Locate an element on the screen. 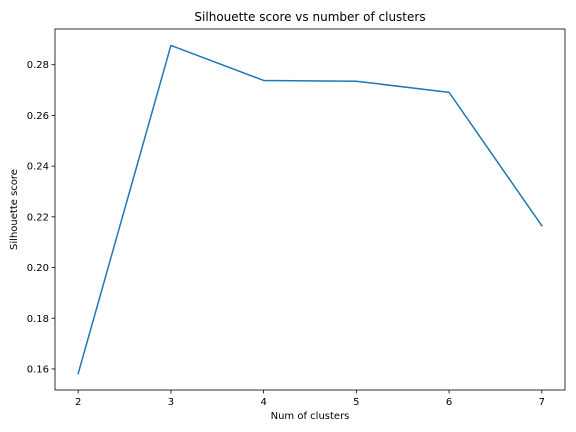 The height and width of the screenshot is (432, 576). y-axis-label: Silhouette score is located at coordinates (14, 209).